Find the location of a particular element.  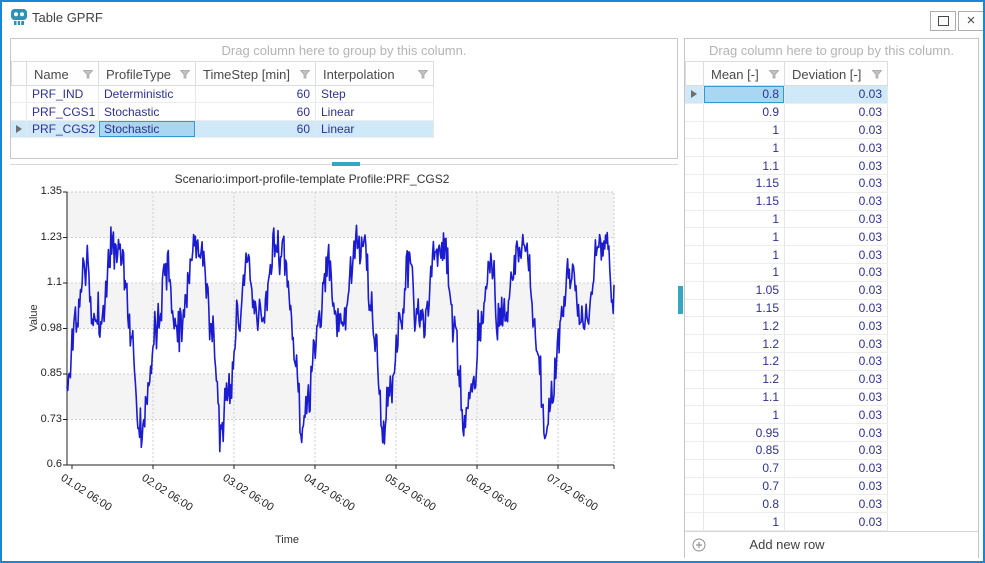

table-cell: PRF_CGS1 is located at coordinates (63, 111).